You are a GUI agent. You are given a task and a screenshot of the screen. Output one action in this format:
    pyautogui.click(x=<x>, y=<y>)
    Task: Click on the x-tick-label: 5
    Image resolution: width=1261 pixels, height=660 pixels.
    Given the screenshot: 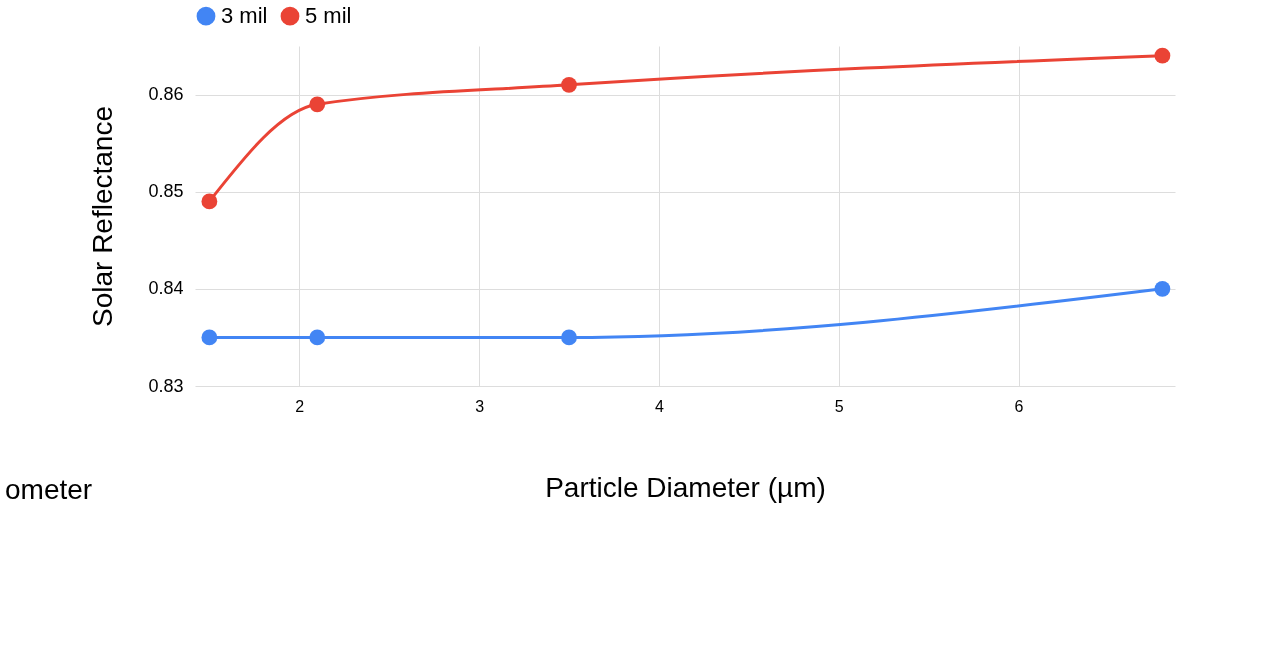 What is the action you would take?
    pyautogui.click(x=839, y=406)
    